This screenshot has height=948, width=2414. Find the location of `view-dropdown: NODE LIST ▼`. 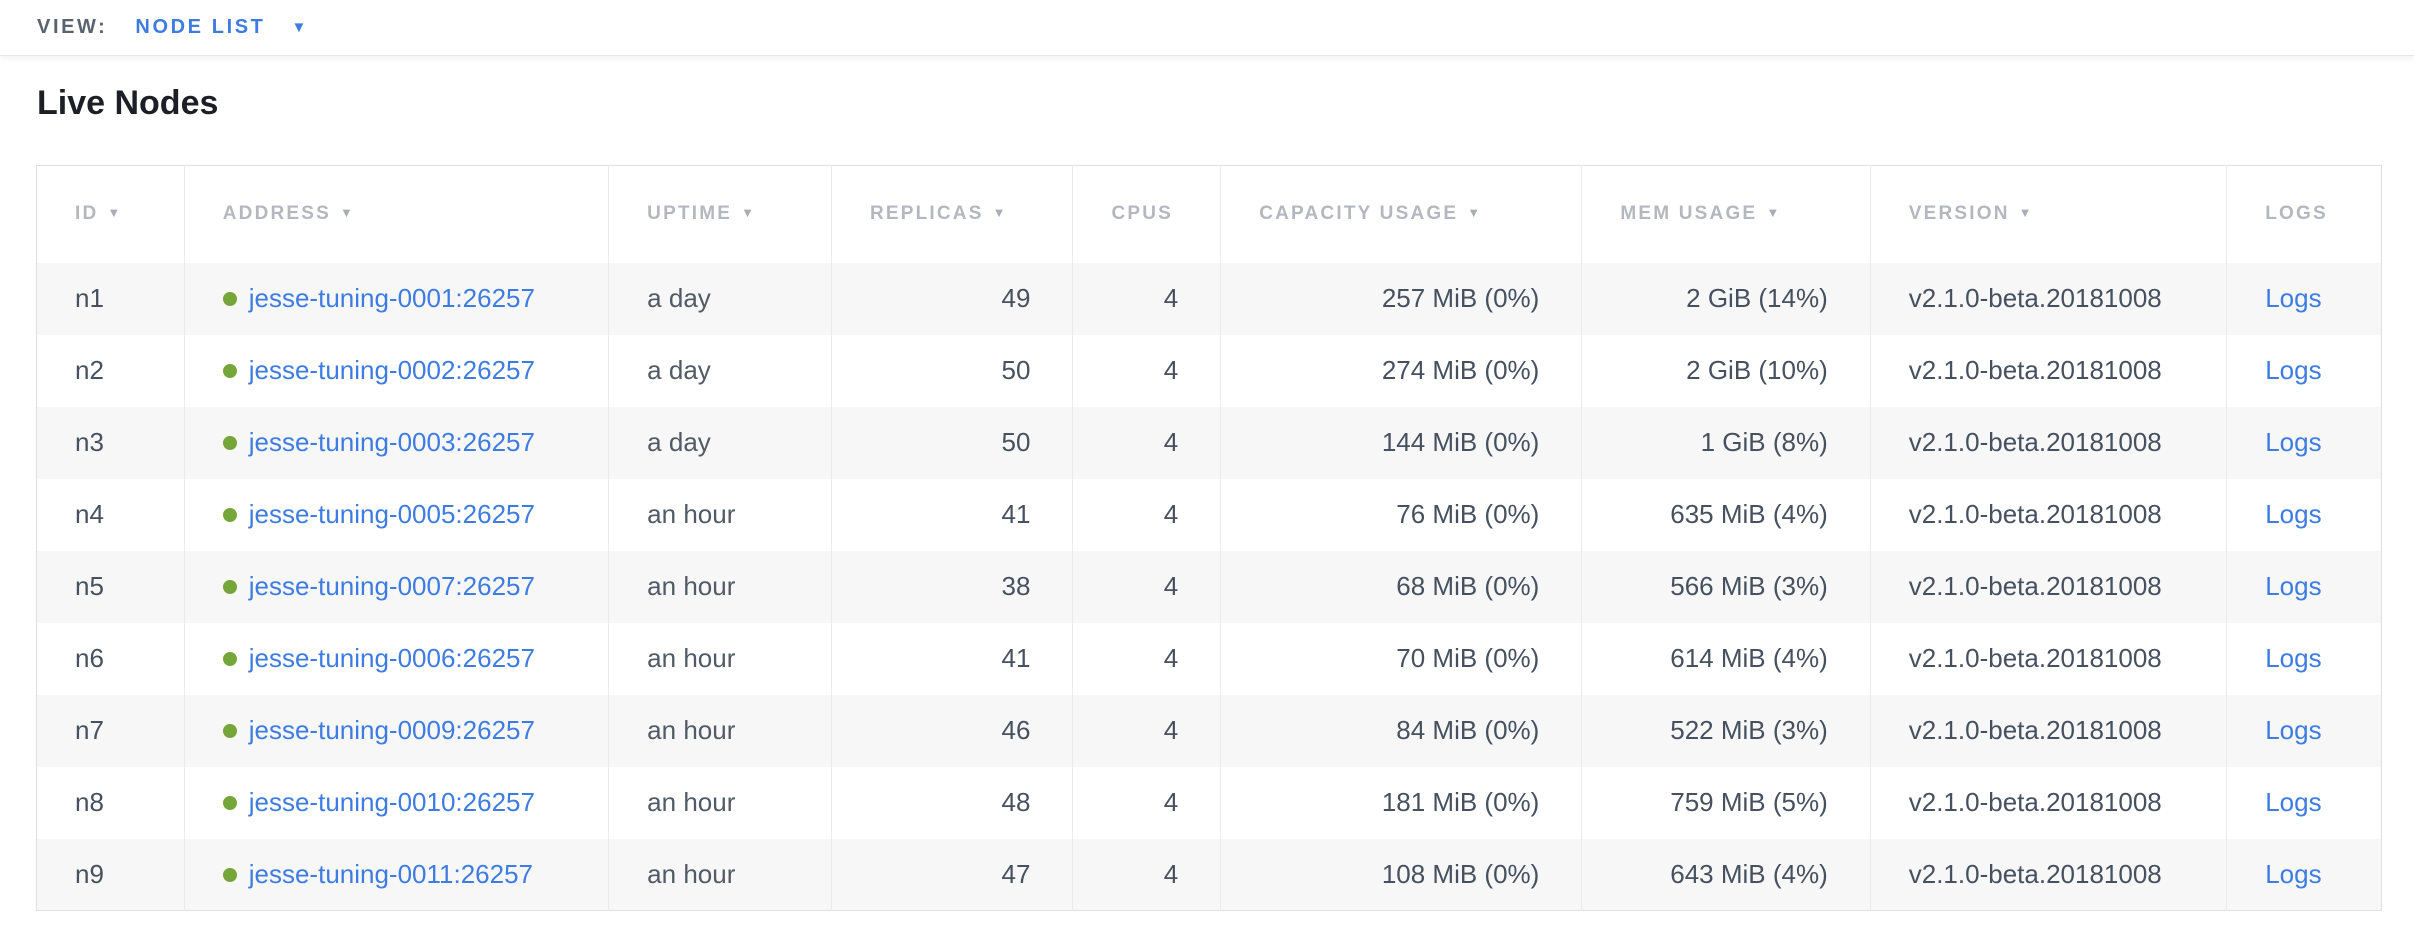

view-dropdown: NODE LIST ▼ is located at coordinates (220, 27).